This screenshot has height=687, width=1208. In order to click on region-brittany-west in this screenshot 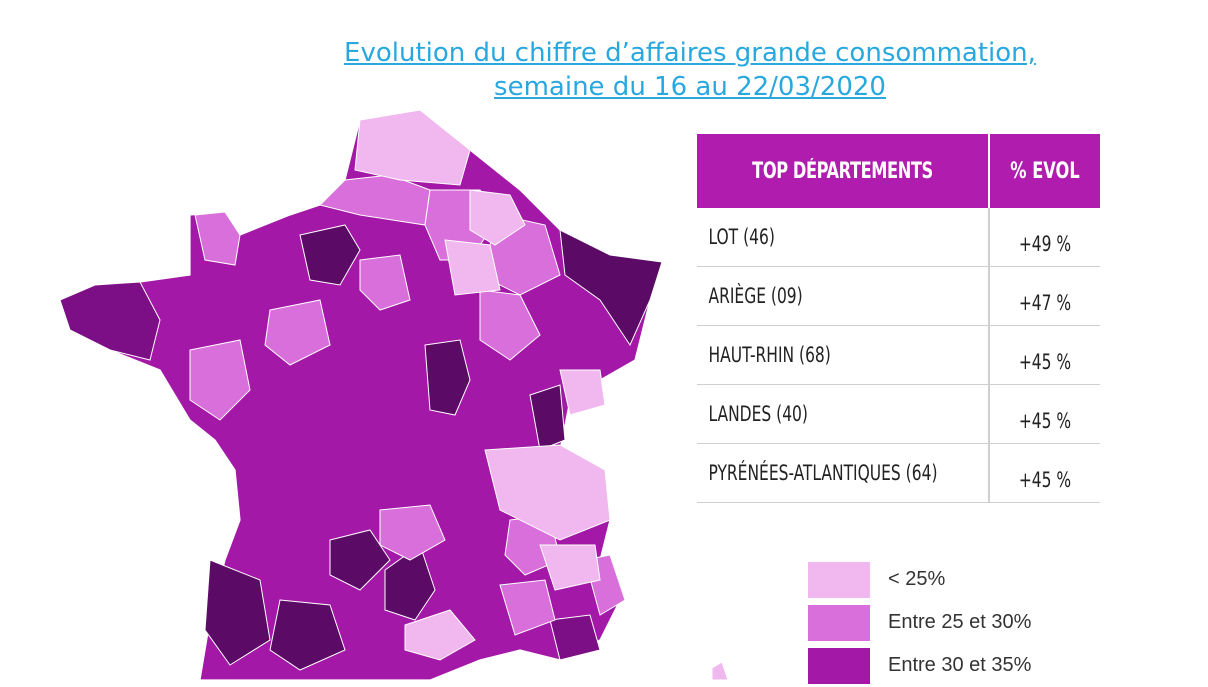, I will do `click(110, 321)`.